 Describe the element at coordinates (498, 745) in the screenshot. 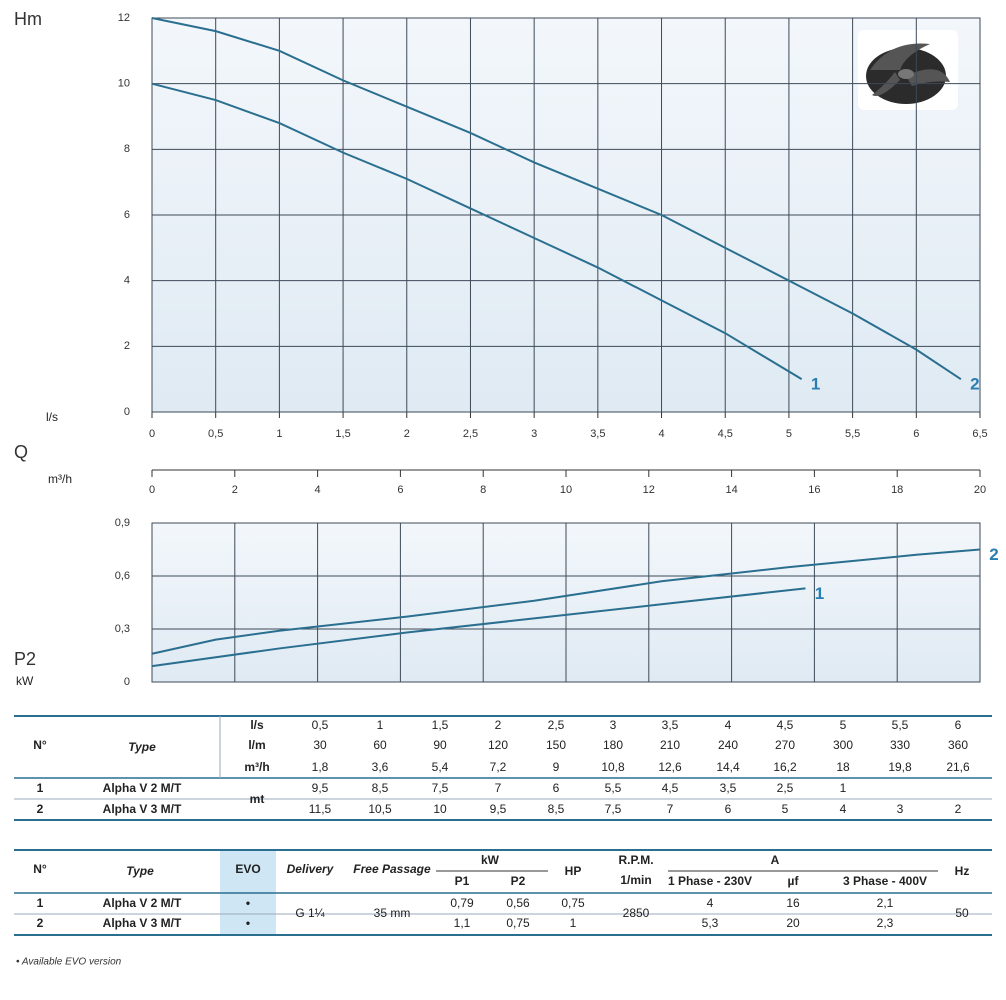

I see `flow-cell: 120` at that location.